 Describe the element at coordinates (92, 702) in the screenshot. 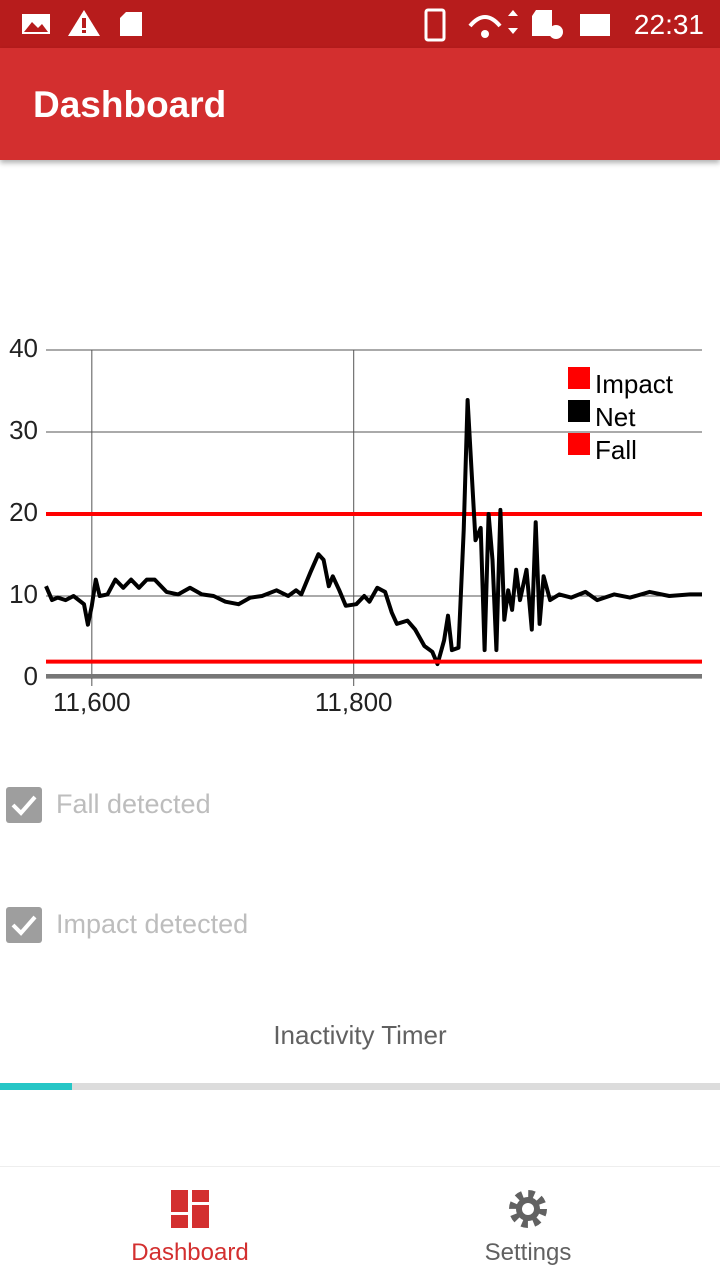

I see `x-tick-label: 11,600` at that location.